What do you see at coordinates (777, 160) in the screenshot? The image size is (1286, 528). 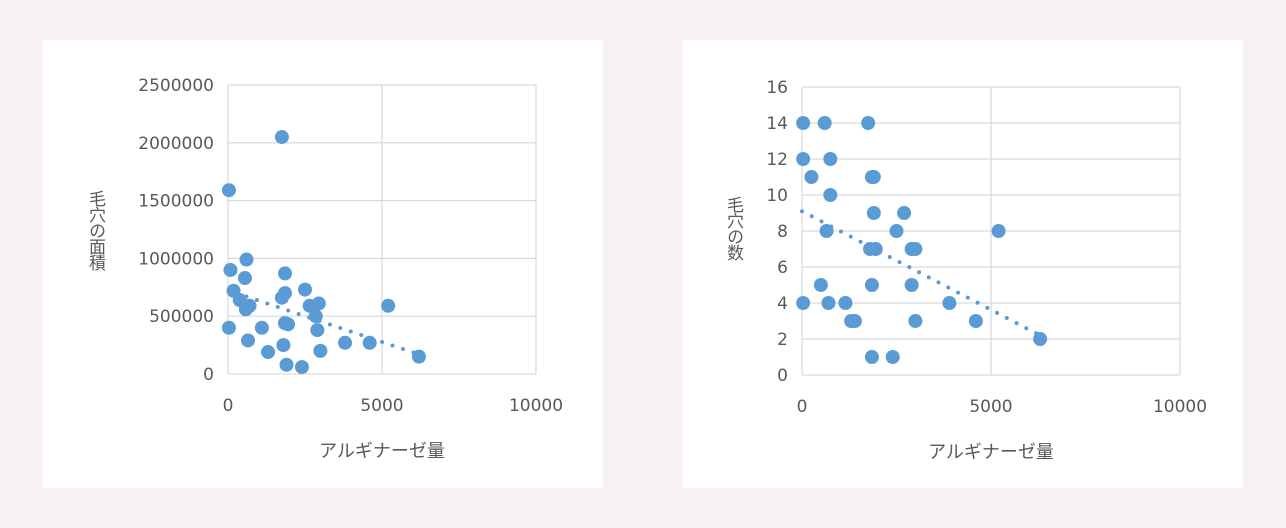 I see `y-tick-label: 12` at bounding box center [777, 160].